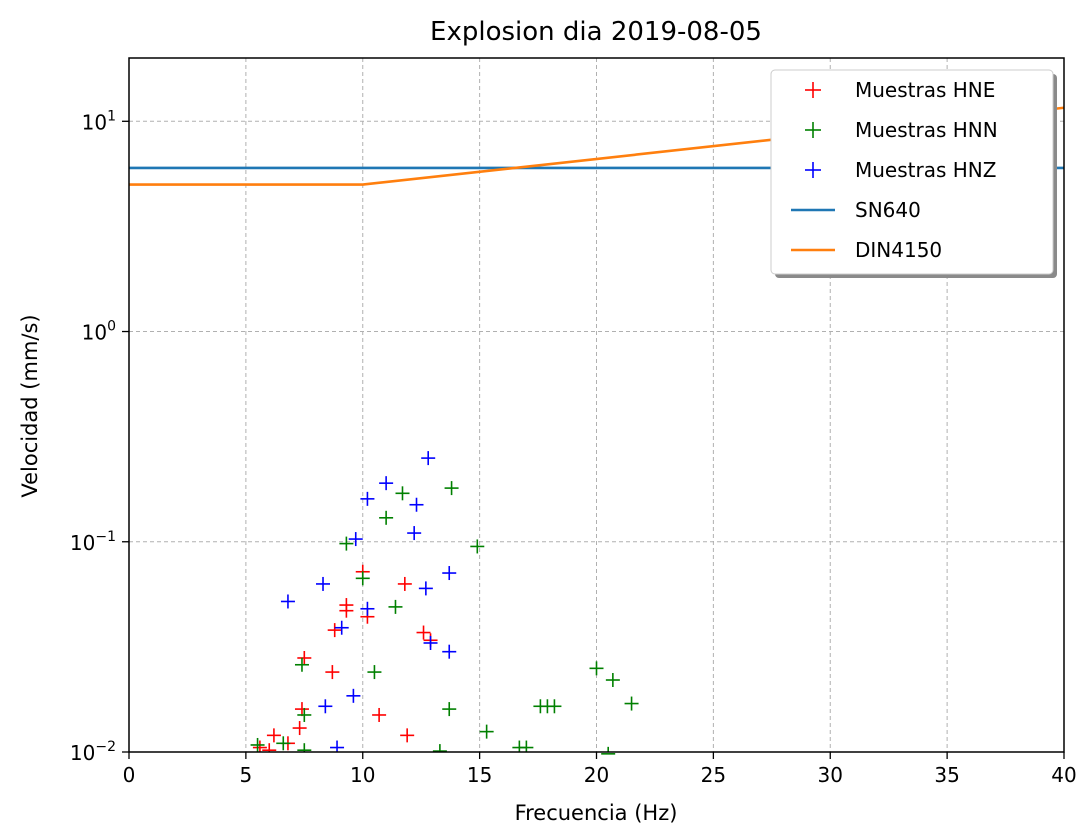  I want to click on x-tick-label: 5, so click(246, 775).